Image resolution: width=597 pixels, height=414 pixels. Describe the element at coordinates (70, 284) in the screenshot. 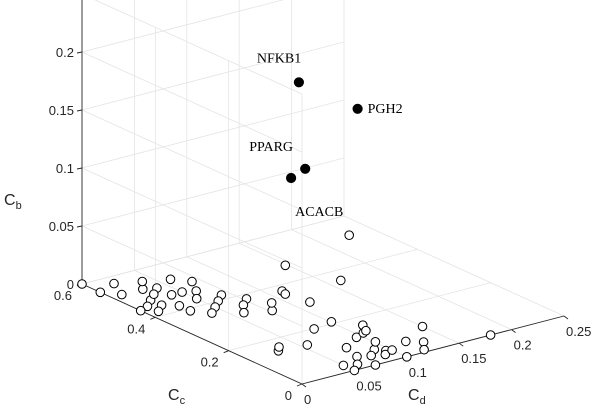

I see `z-tick-label: 0` at that location.